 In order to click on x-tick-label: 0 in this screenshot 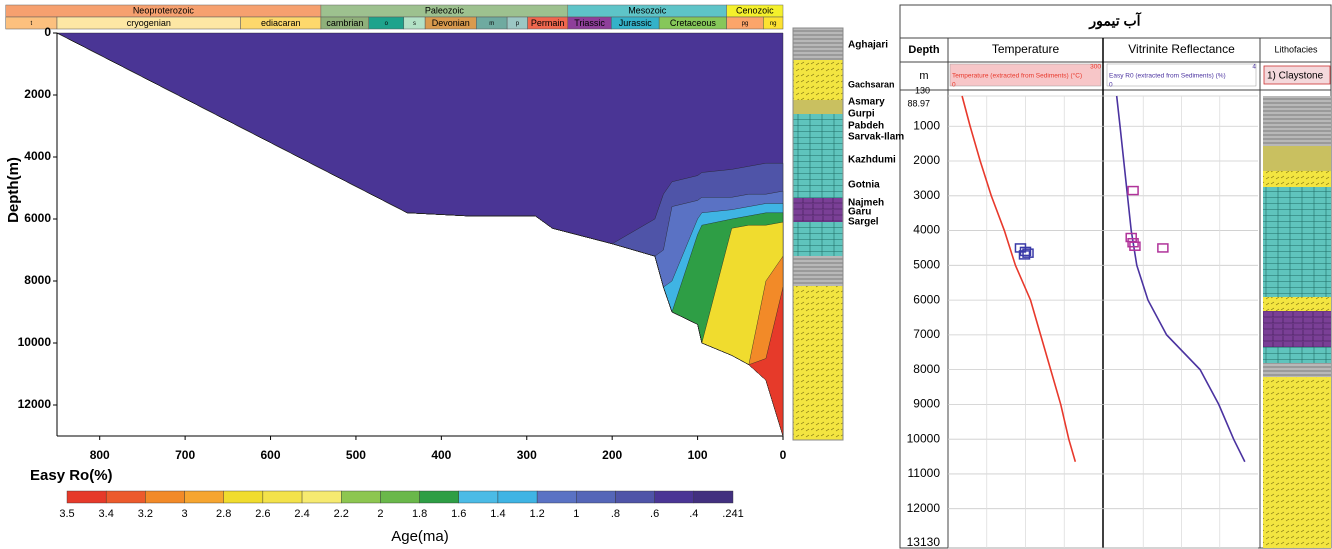, I will do `click(783, 455)`.